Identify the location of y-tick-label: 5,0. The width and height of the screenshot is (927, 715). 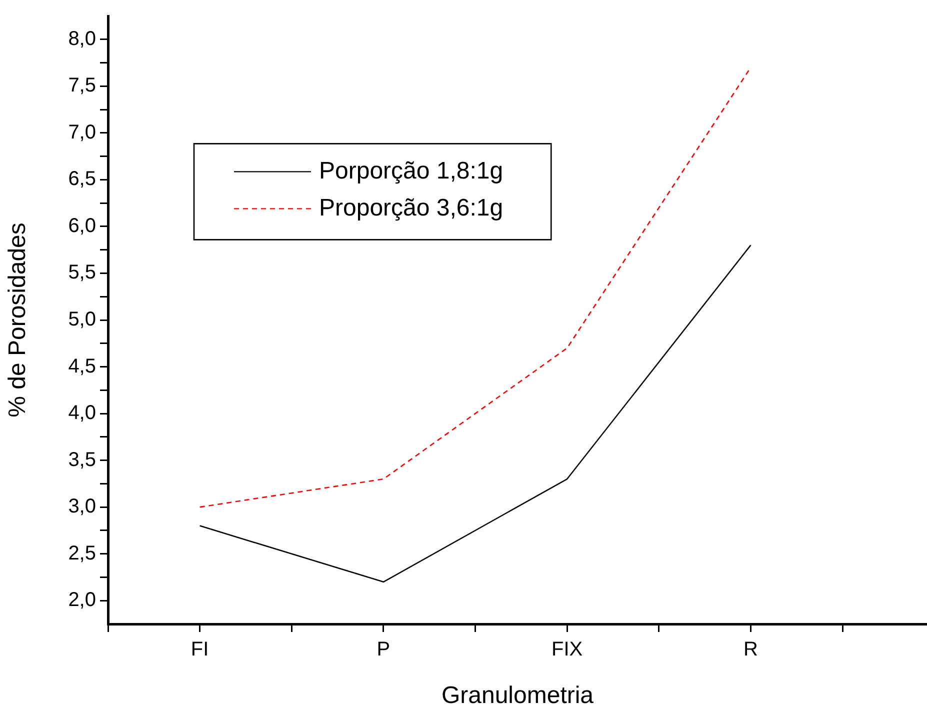
(82, 319).